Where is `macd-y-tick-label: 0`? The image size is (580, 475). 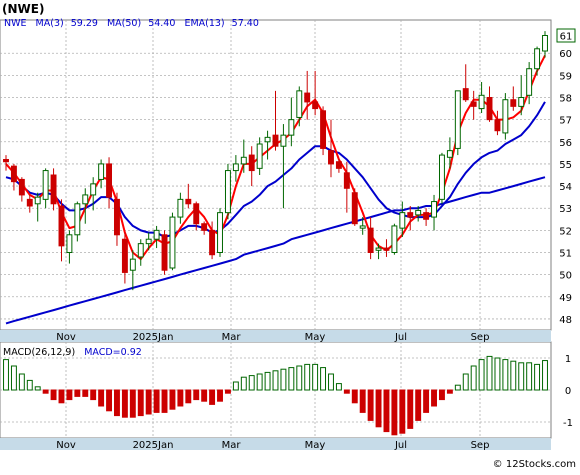 macd-y-tick-label: 0 is located at coordinates (568, 391).